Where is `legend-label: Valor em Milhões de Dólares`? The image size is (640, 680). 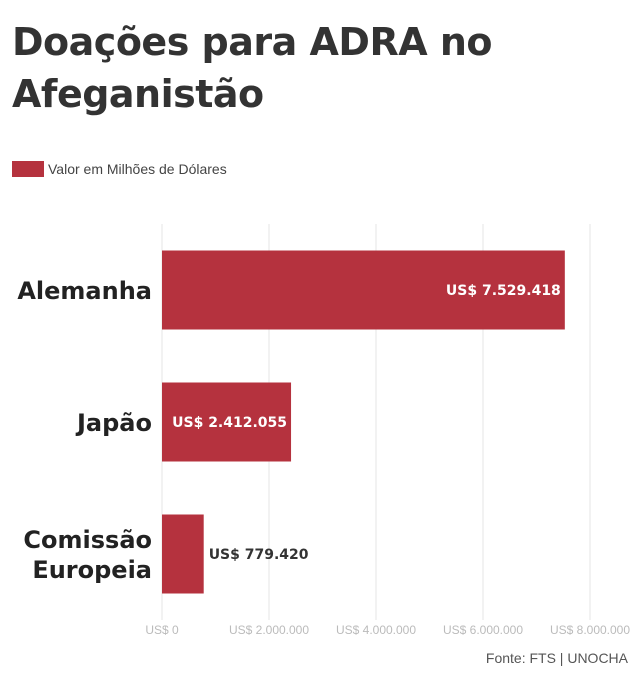 legend-label: Valor em Milhões de Dólares is located at coordinates (137, 169).